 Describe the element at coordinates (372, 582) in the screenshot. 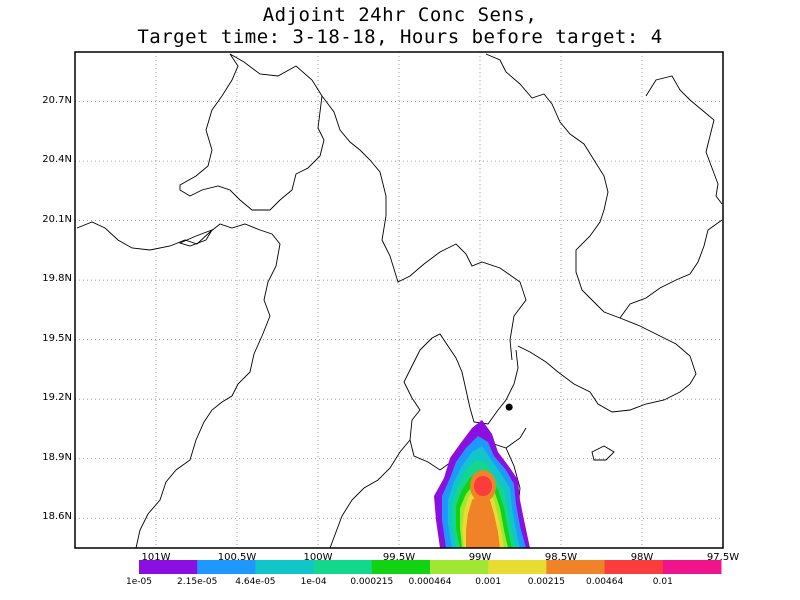

I see `colorbar-label: 0.000215` at that location.